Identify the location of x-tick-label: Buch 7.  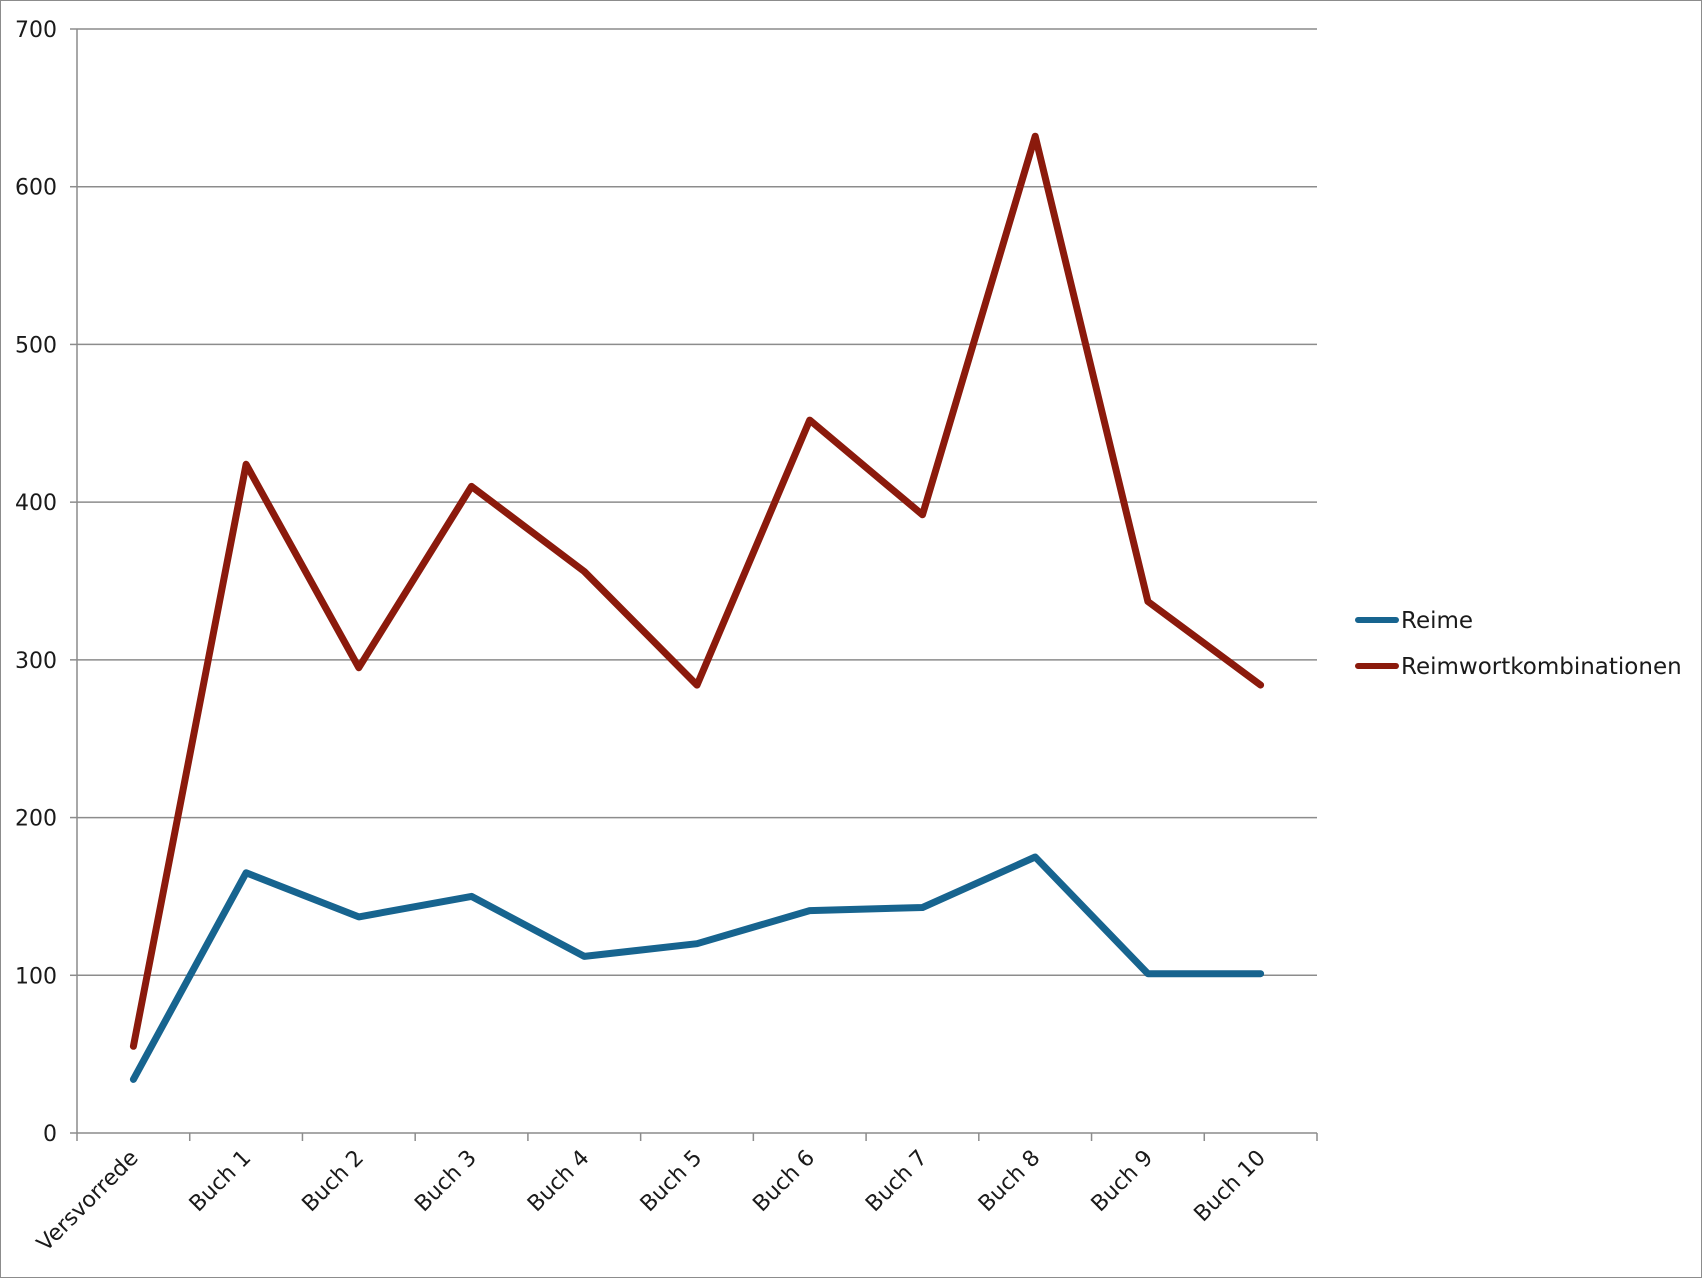
(896, 1181).